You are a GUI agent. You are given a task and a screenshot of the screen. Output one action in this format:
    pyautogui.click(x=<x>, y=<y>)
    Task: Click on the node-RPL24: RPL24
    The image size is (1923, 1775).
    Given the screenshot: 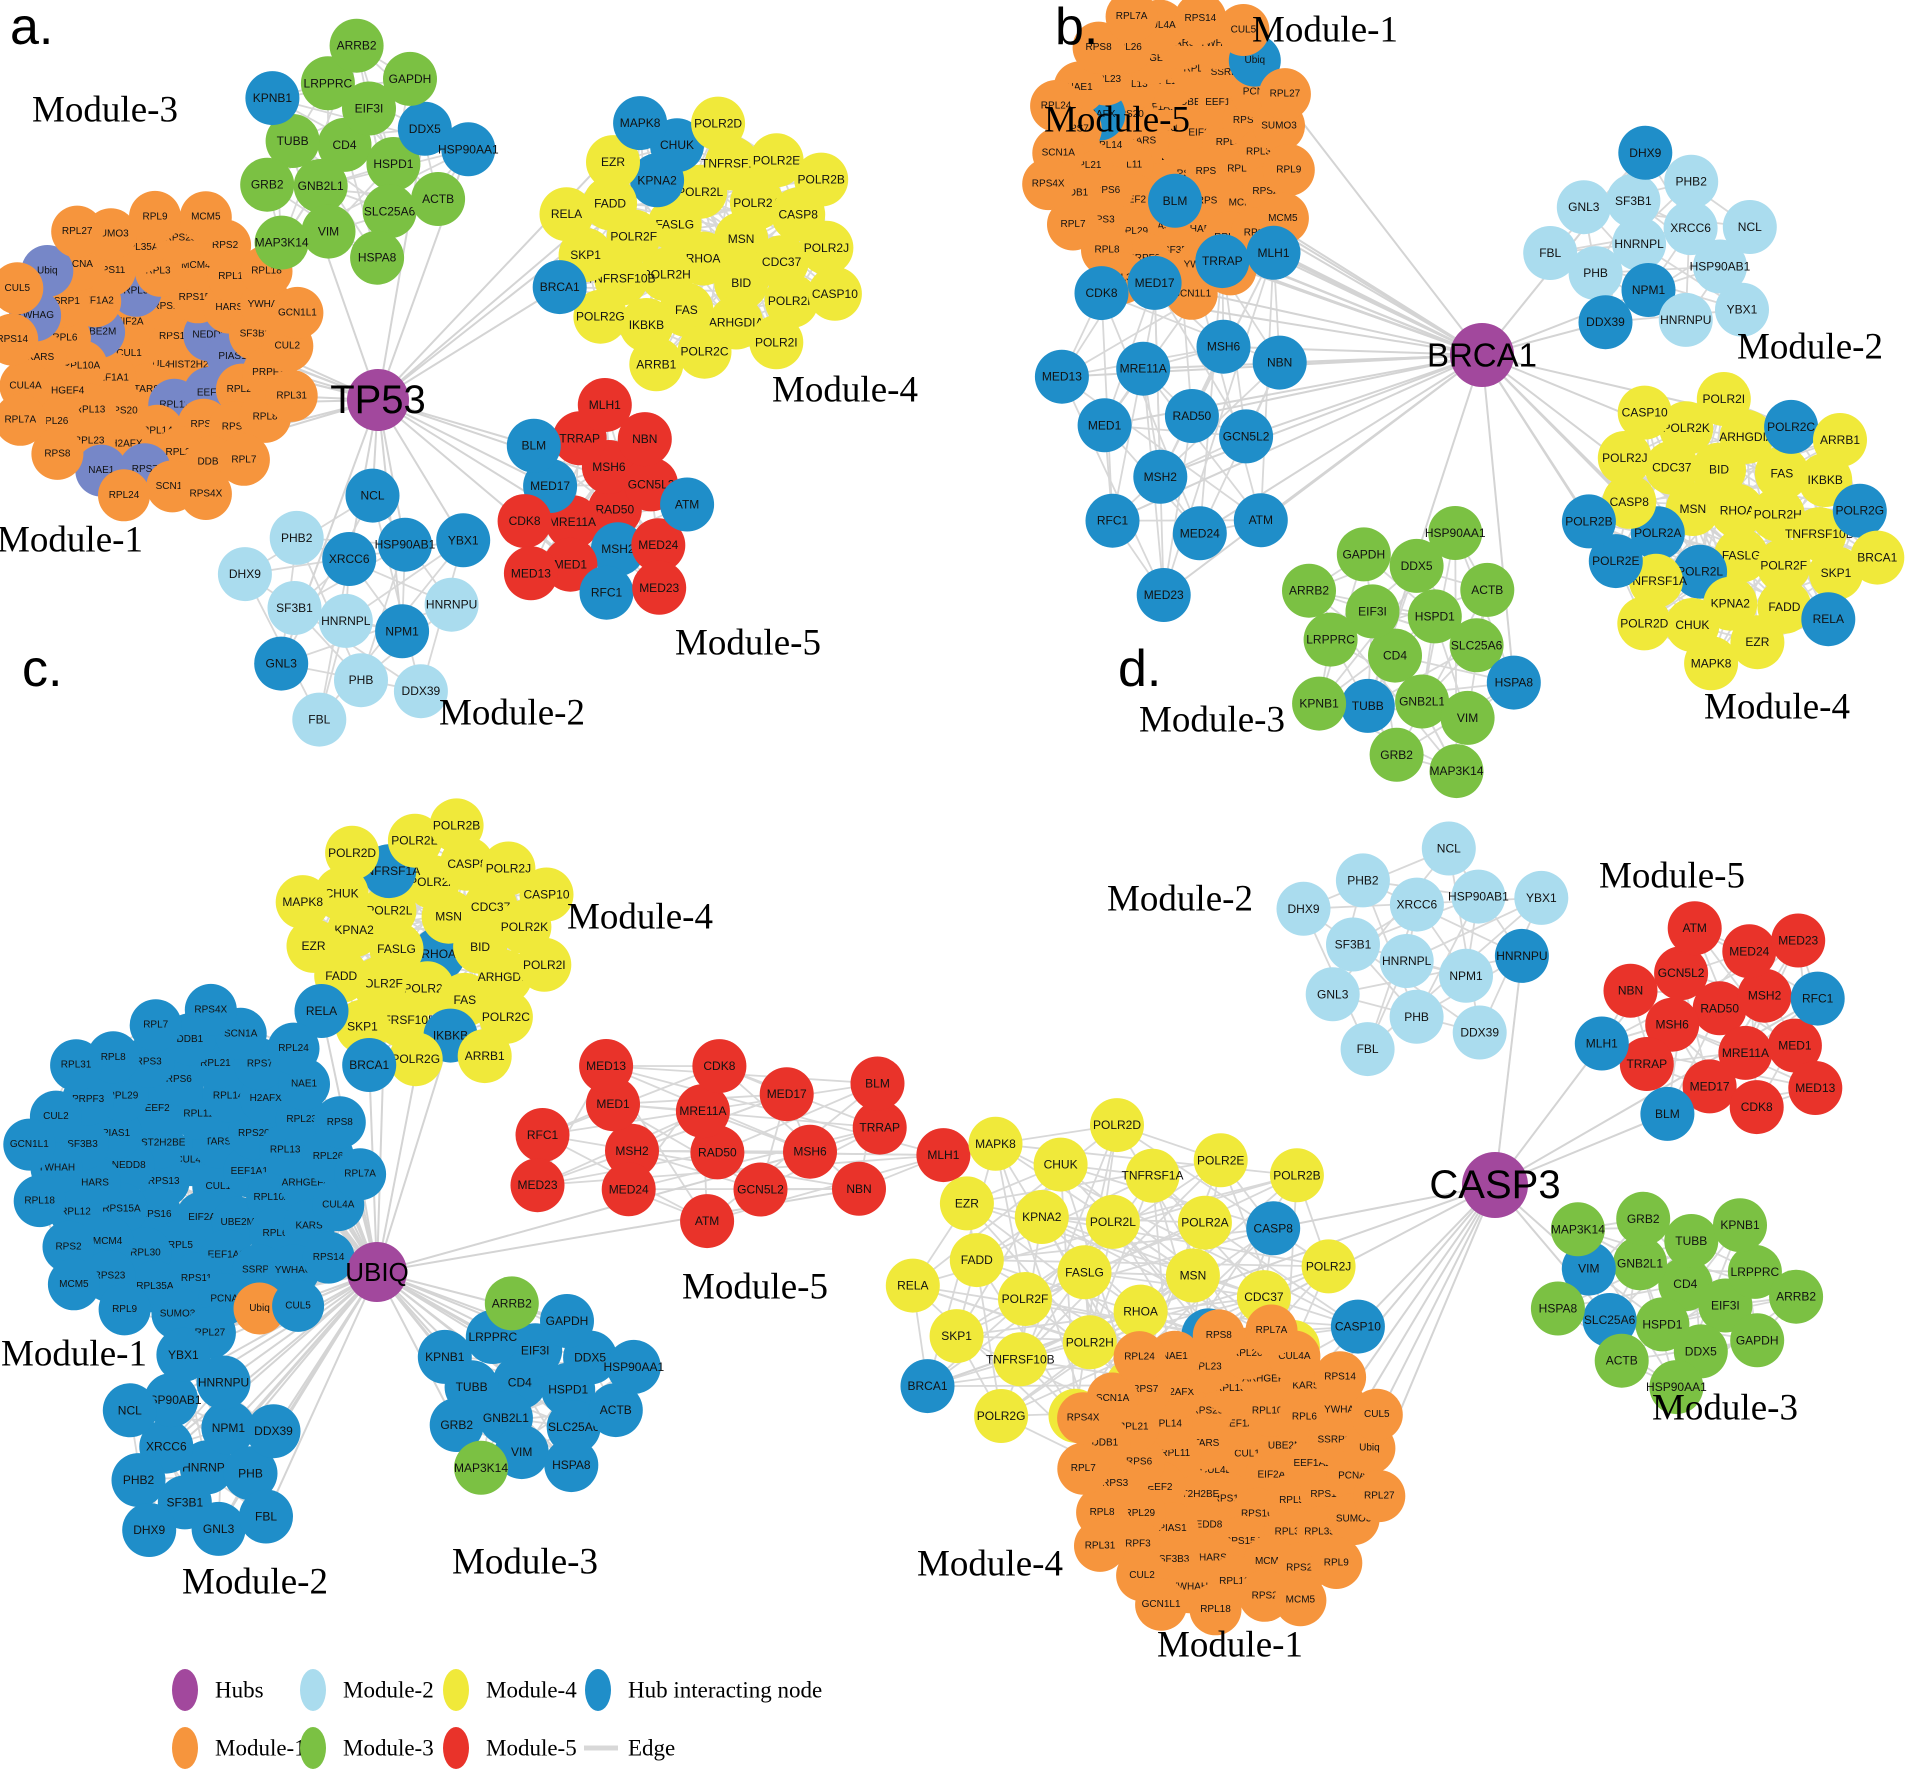 What is the action you would take?
    pyautogui.click(x=124, y=495)
    